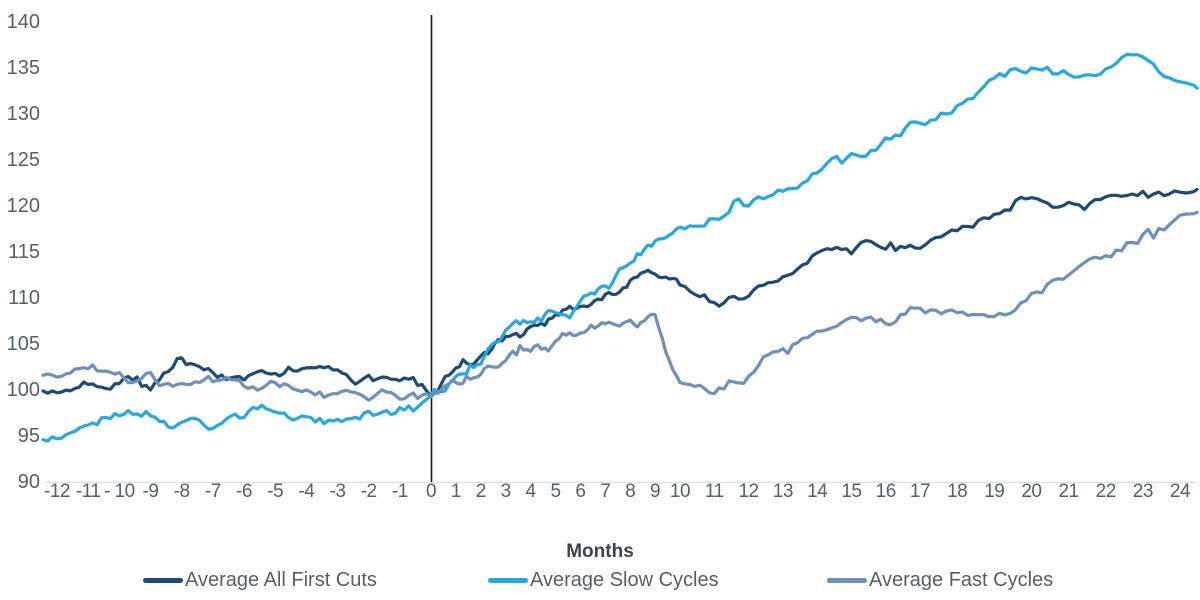  What do you see at coordinates (456, 491) in the screenshot?
I see `x-tick-label: 1` at bounding box center [456, 491].